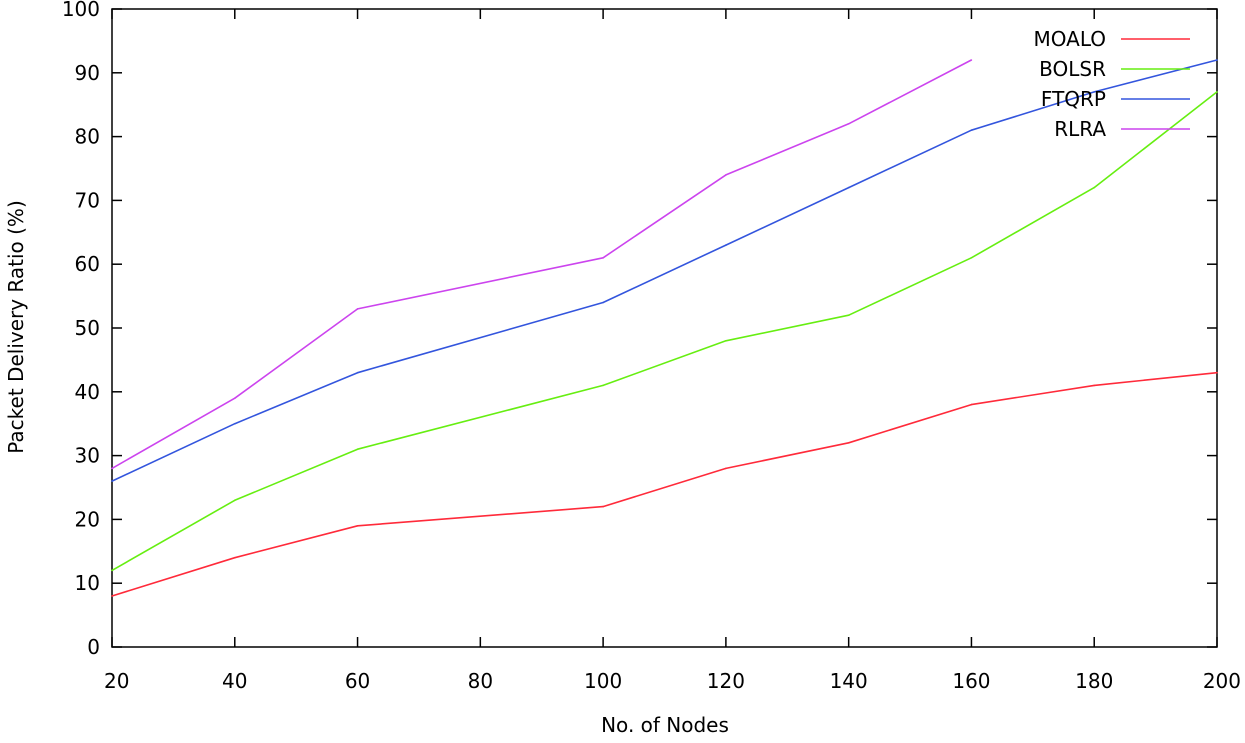  Describe the element at coordinates (87, 392) in the screenshot. I see `y-tick-label: 40` at that location.